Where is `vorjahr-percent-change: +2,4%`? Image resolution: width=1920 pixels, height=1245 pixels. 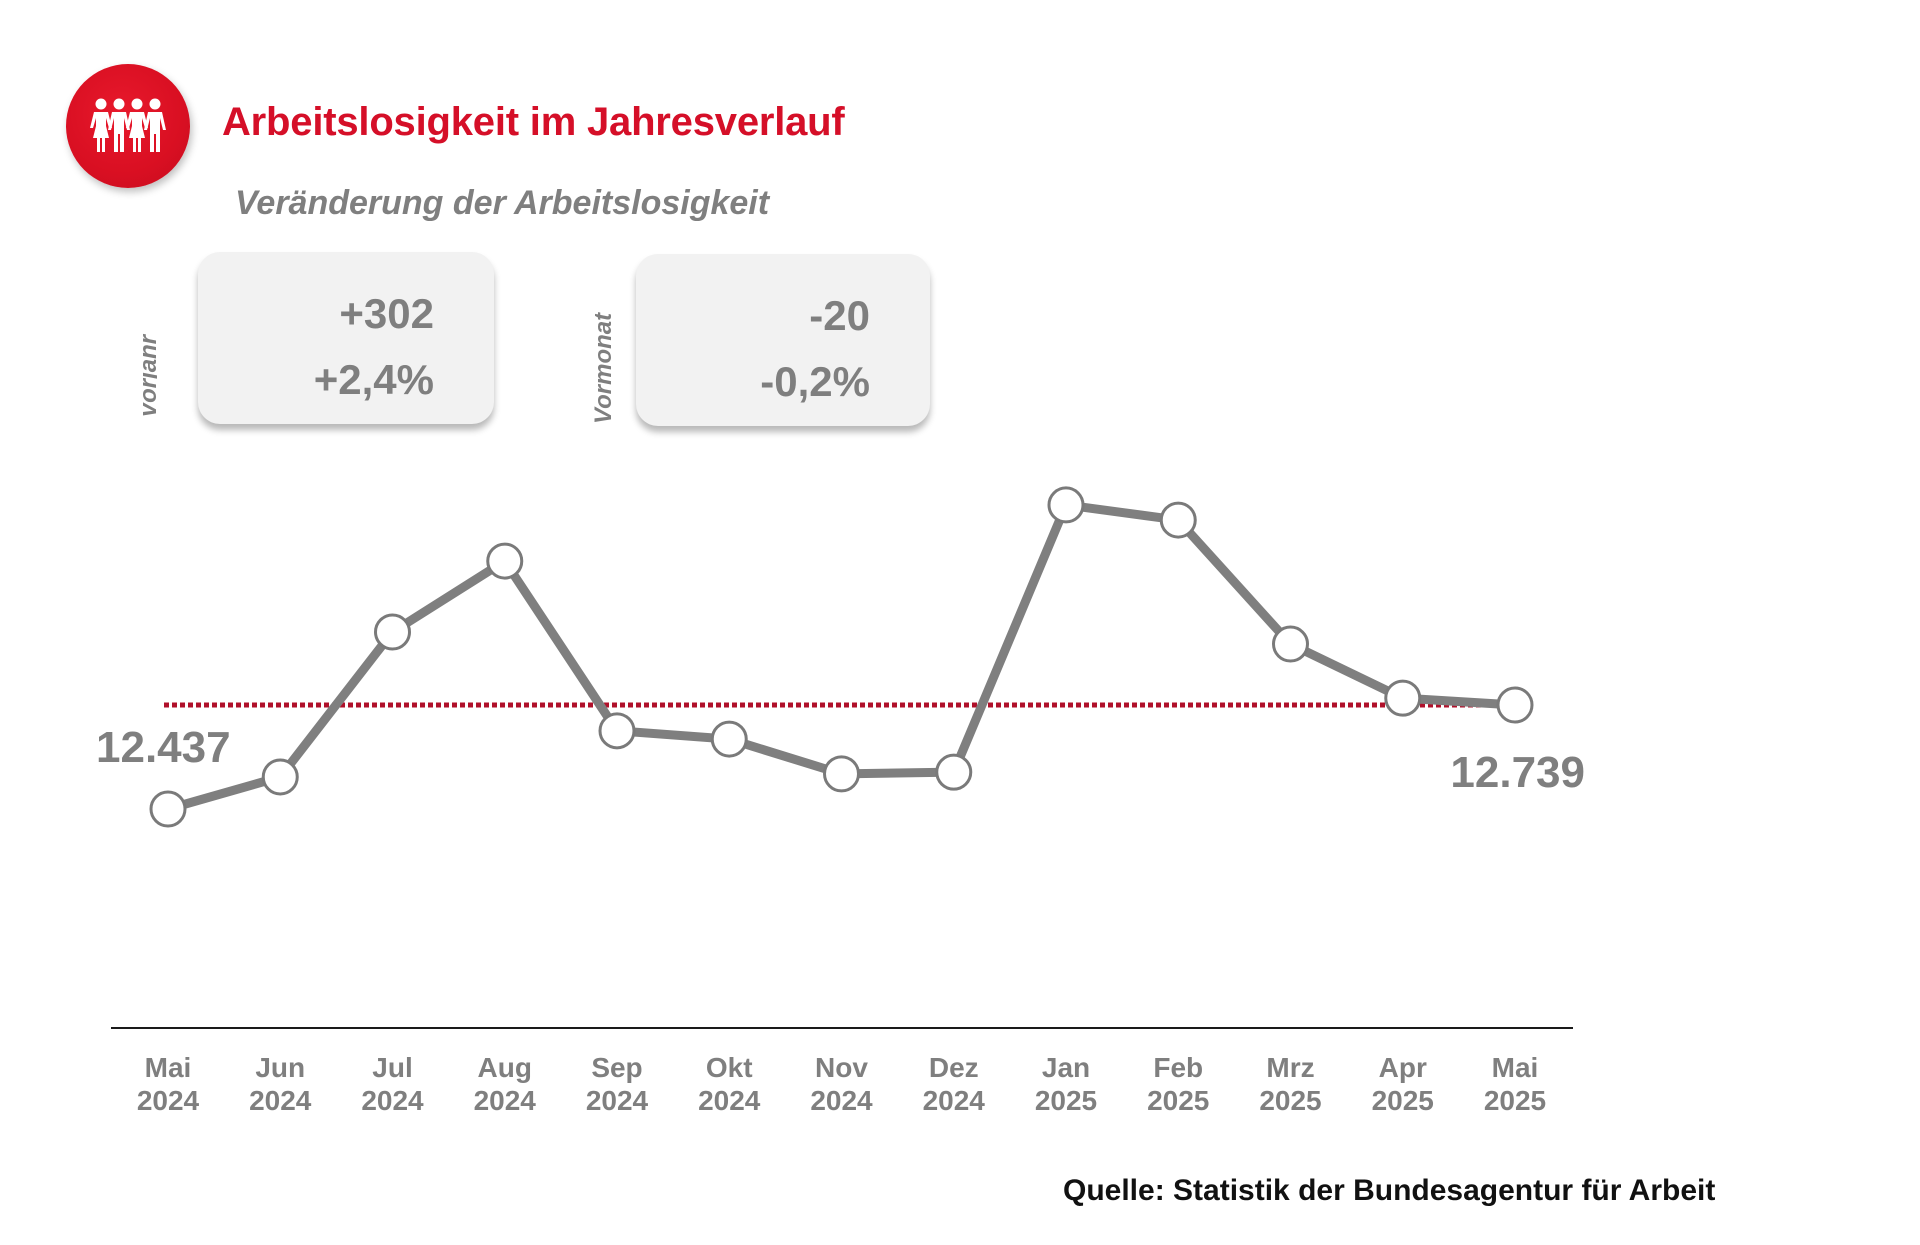
vorjahr-percent-change: +2,4% is located at coordinates (373, 379).